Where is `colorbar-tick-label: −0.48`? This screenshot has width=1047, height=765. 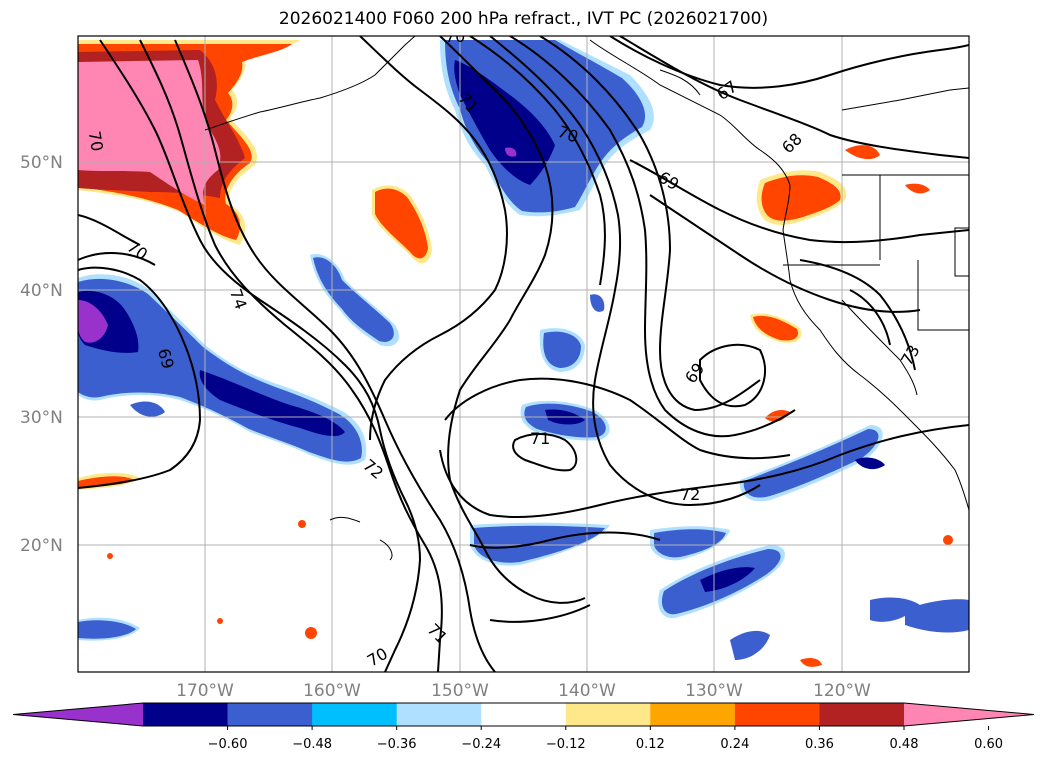 colorbar-tick-label: −0.48 is located at coordinates (312, 744).